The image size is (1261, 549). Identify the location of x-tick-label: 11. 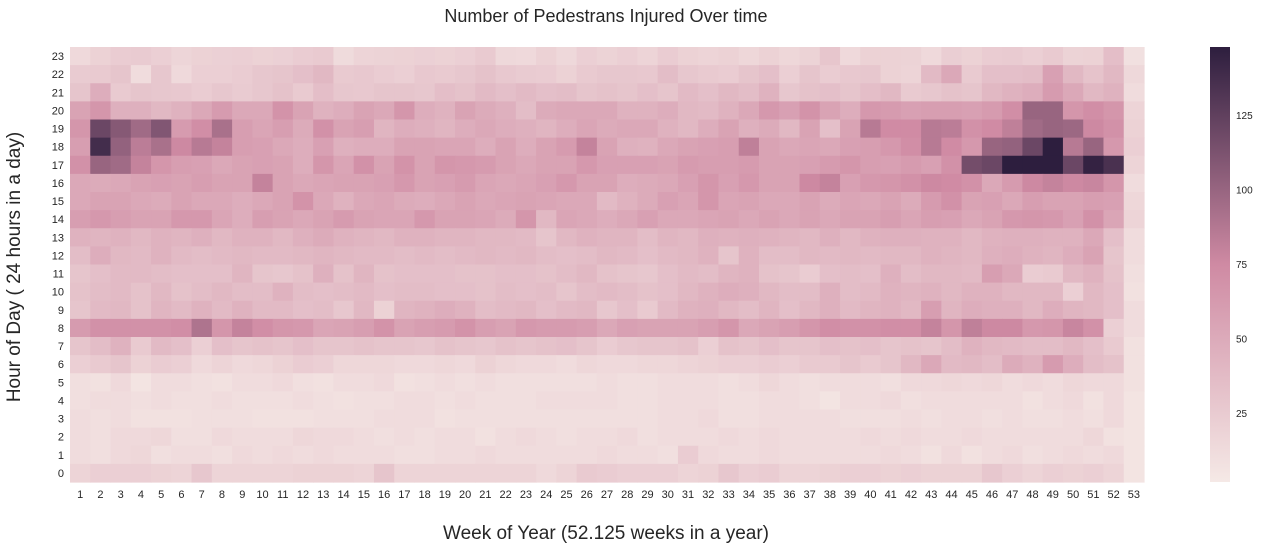
(282, 495).